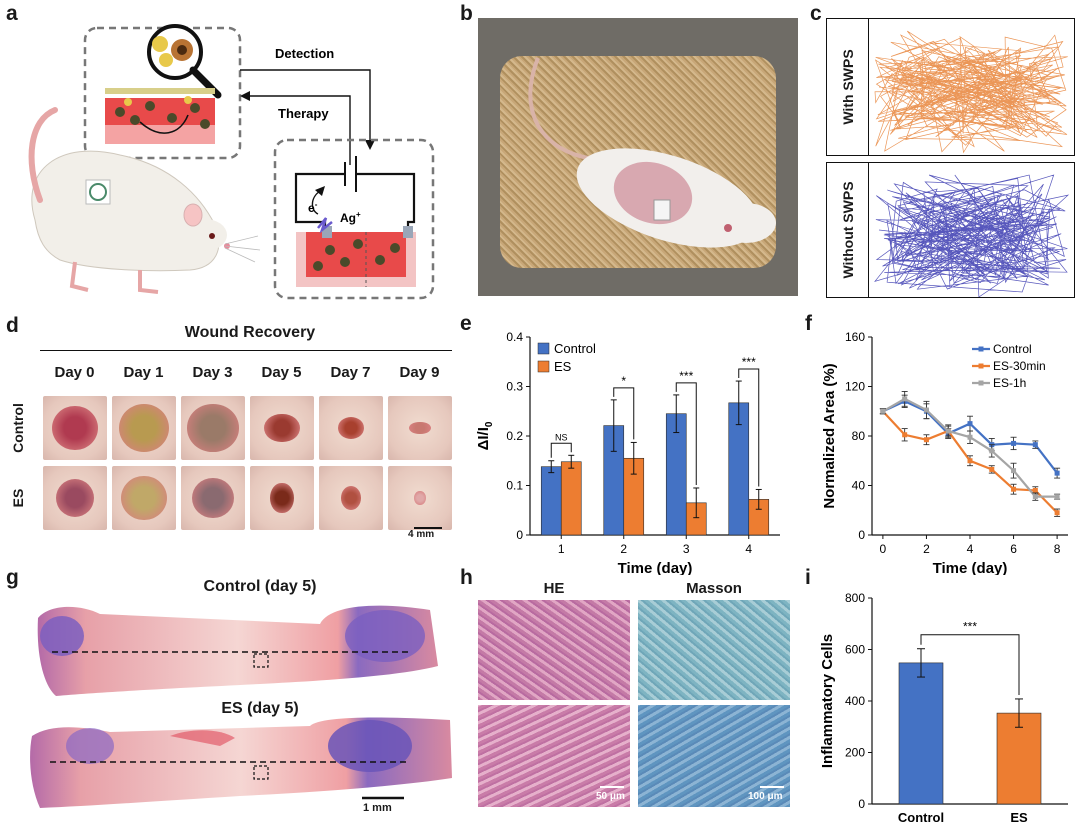 This screenshot has width=1080, height=826. Describe the element at coordinates (970, 447) in the screenshot. I see `line-es-1h` at that location.